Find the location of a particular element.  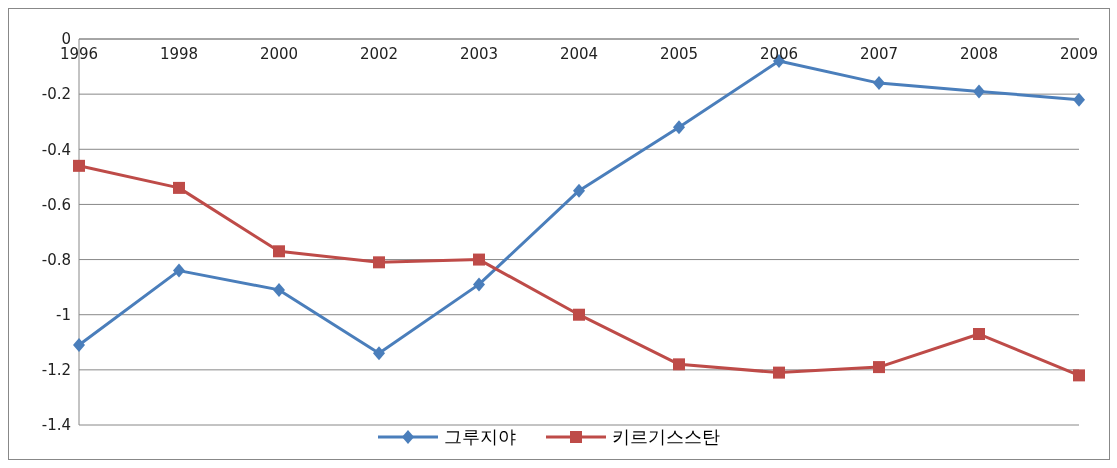

y-tick-label: -0.2 is located at coordinates (56, 94).